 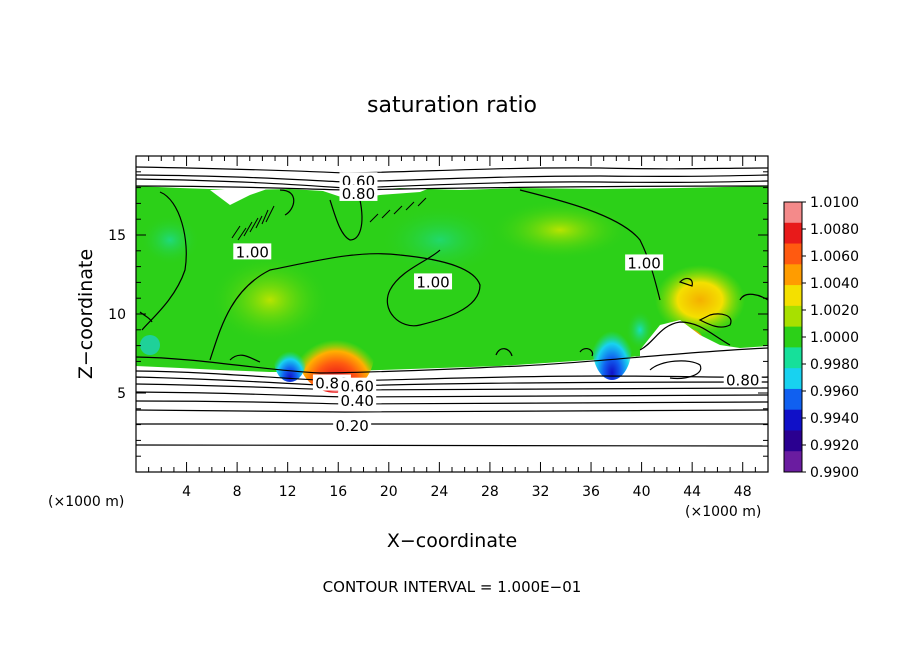 I want to click on colorbar-label: 0.9940, so click(x=834, y=419).